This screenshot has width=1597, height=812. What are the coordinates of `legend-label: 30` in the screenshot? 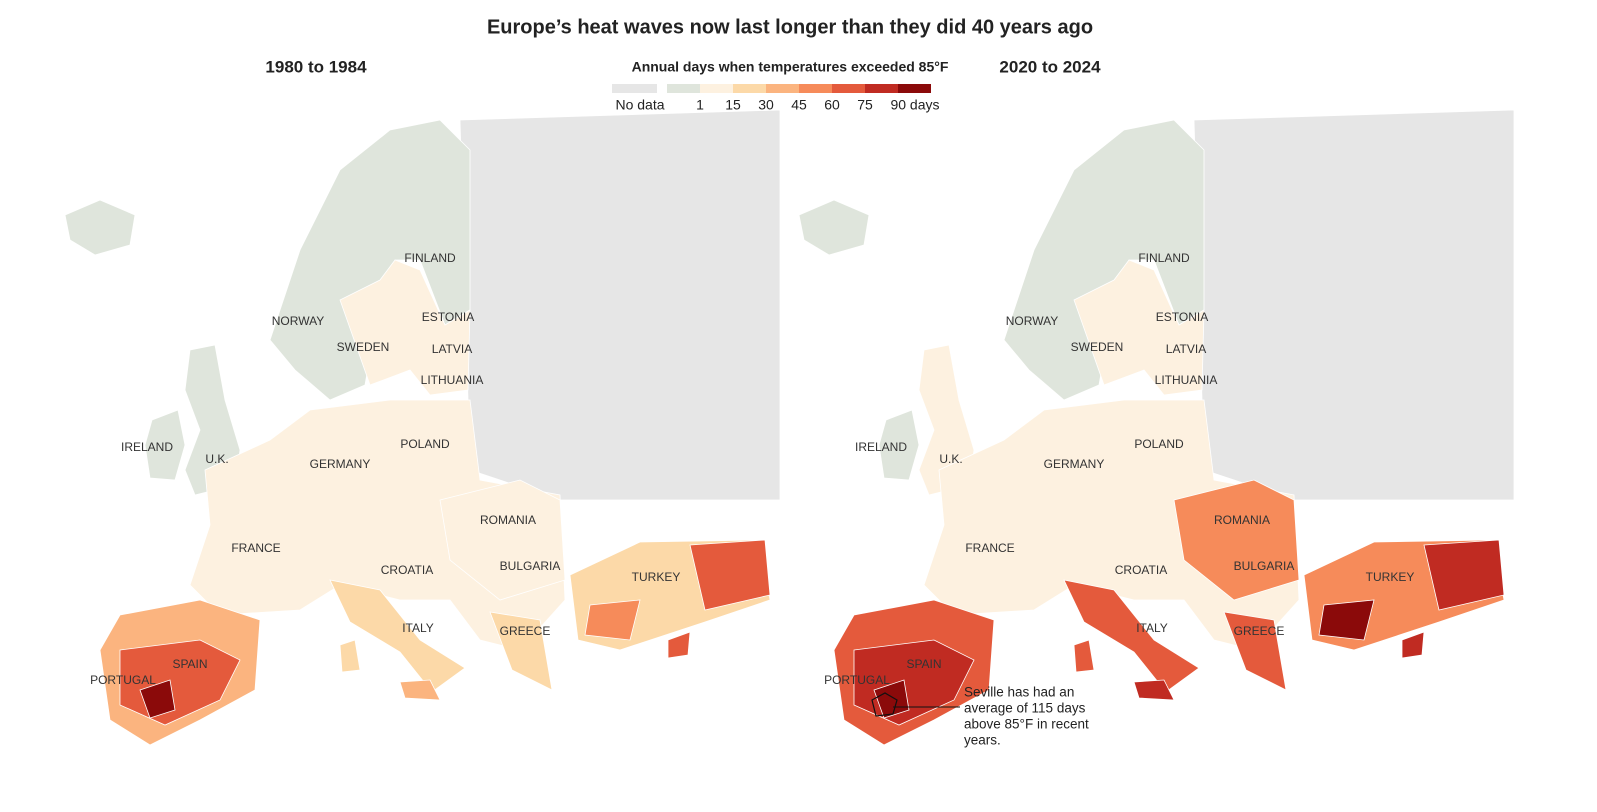 It's located at (766, 105).